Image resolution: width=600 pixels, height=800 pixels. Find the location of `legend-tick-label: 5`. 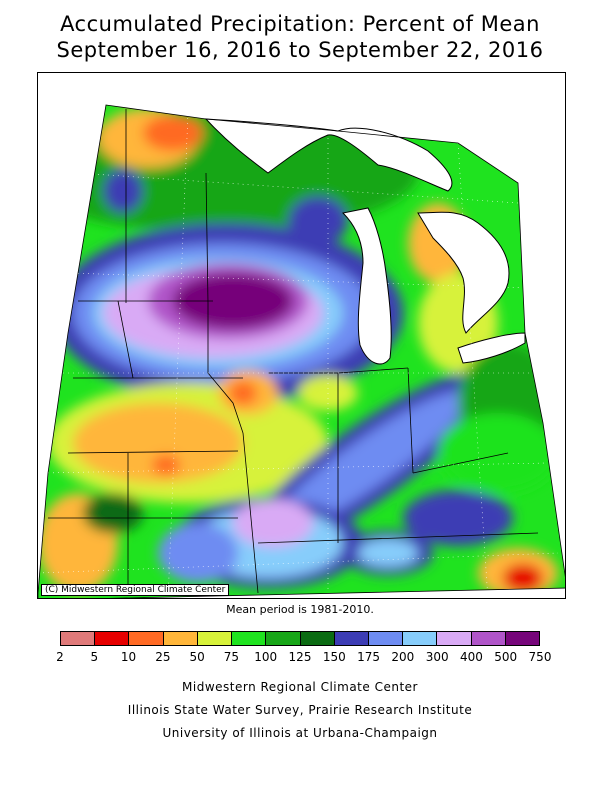

legend-tick-label: 5 is located at coordinates (94, 657).